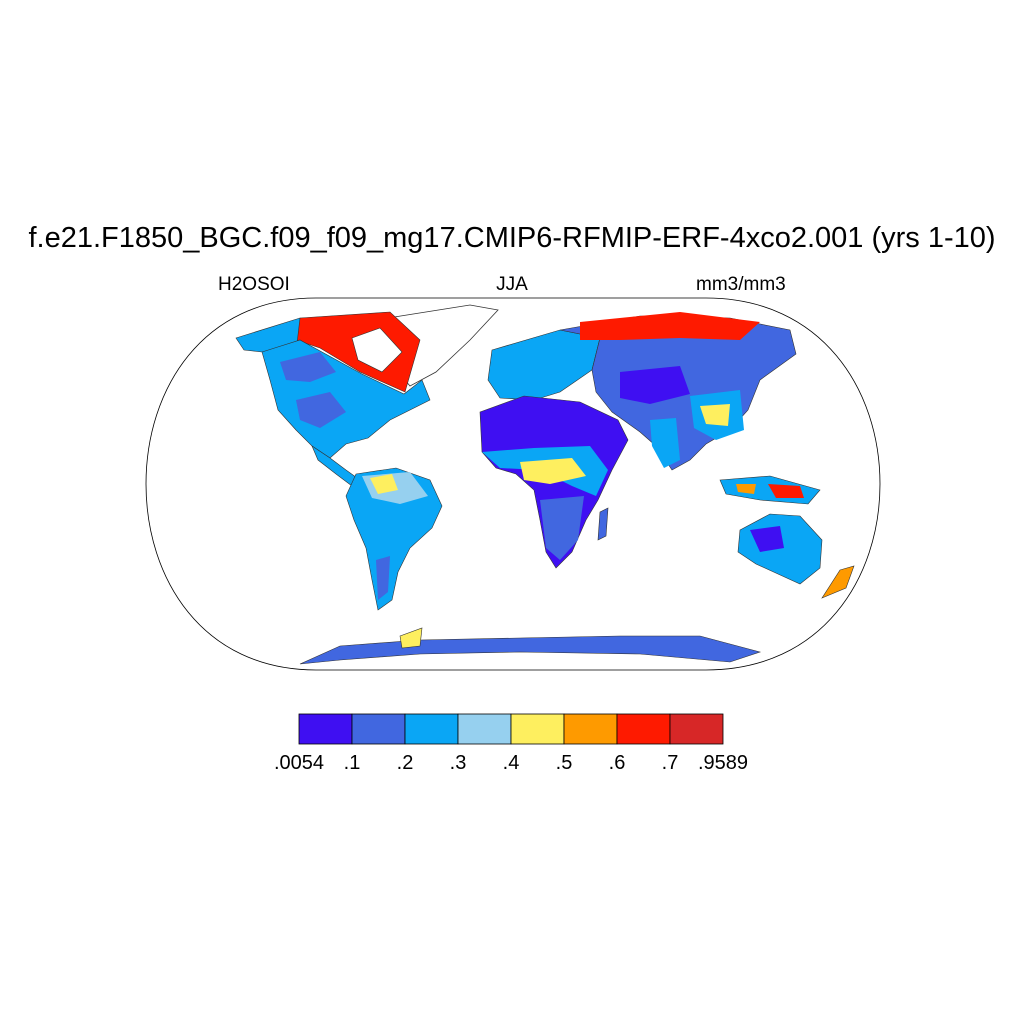  What do you see at coordinates (512, 284) in the screenshot?
I see `season-label: JJA` at bounding box center [512, 284].